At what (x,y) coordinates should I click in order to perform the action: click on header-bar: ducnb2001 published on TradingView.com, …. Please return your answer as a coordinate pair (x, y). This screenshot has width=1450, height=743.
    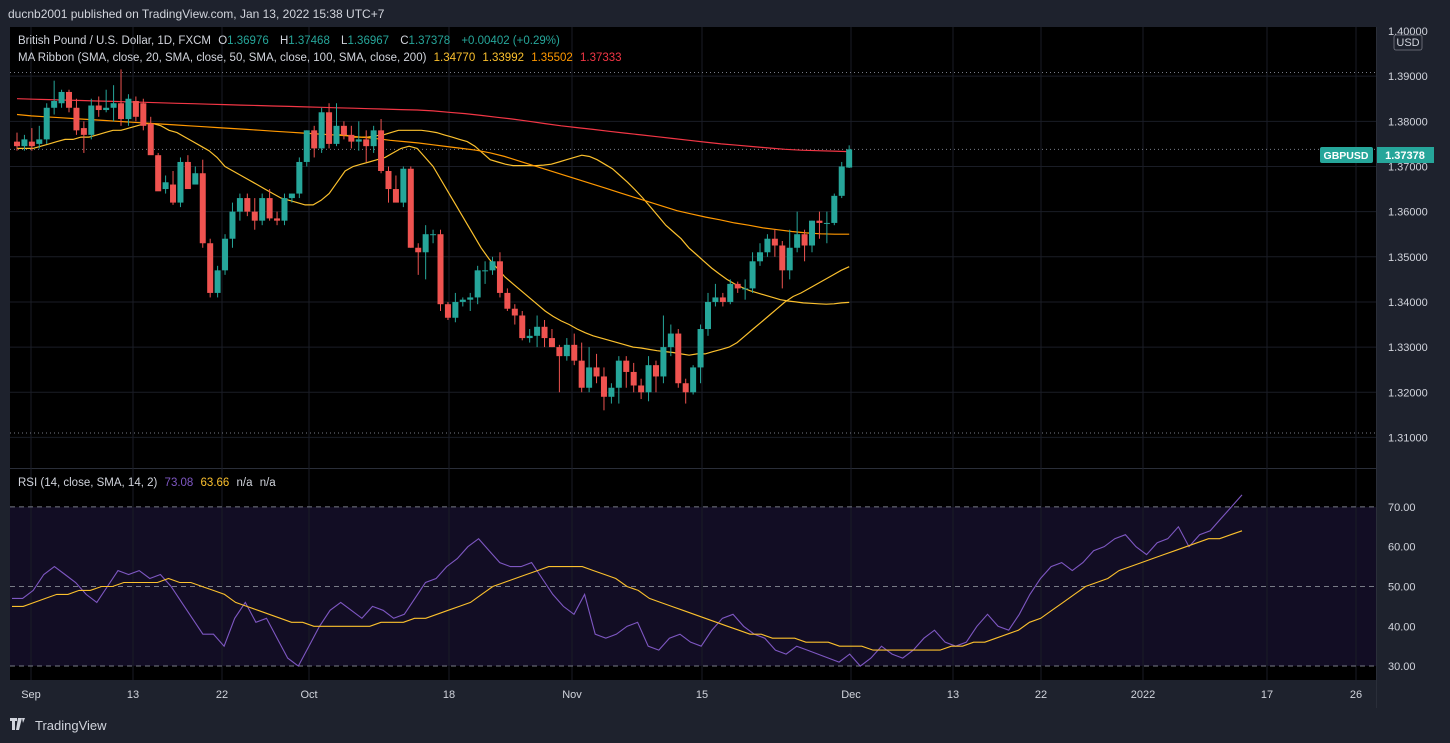
    Looking at the image, I should click on (725, 13).